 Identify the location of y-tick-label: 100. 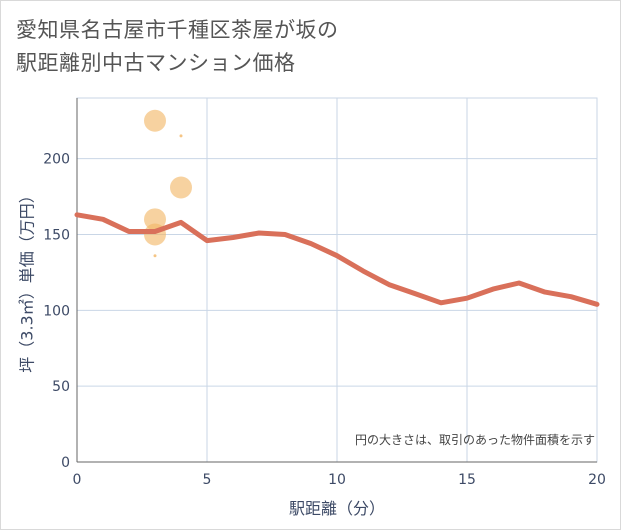
(56, 311).